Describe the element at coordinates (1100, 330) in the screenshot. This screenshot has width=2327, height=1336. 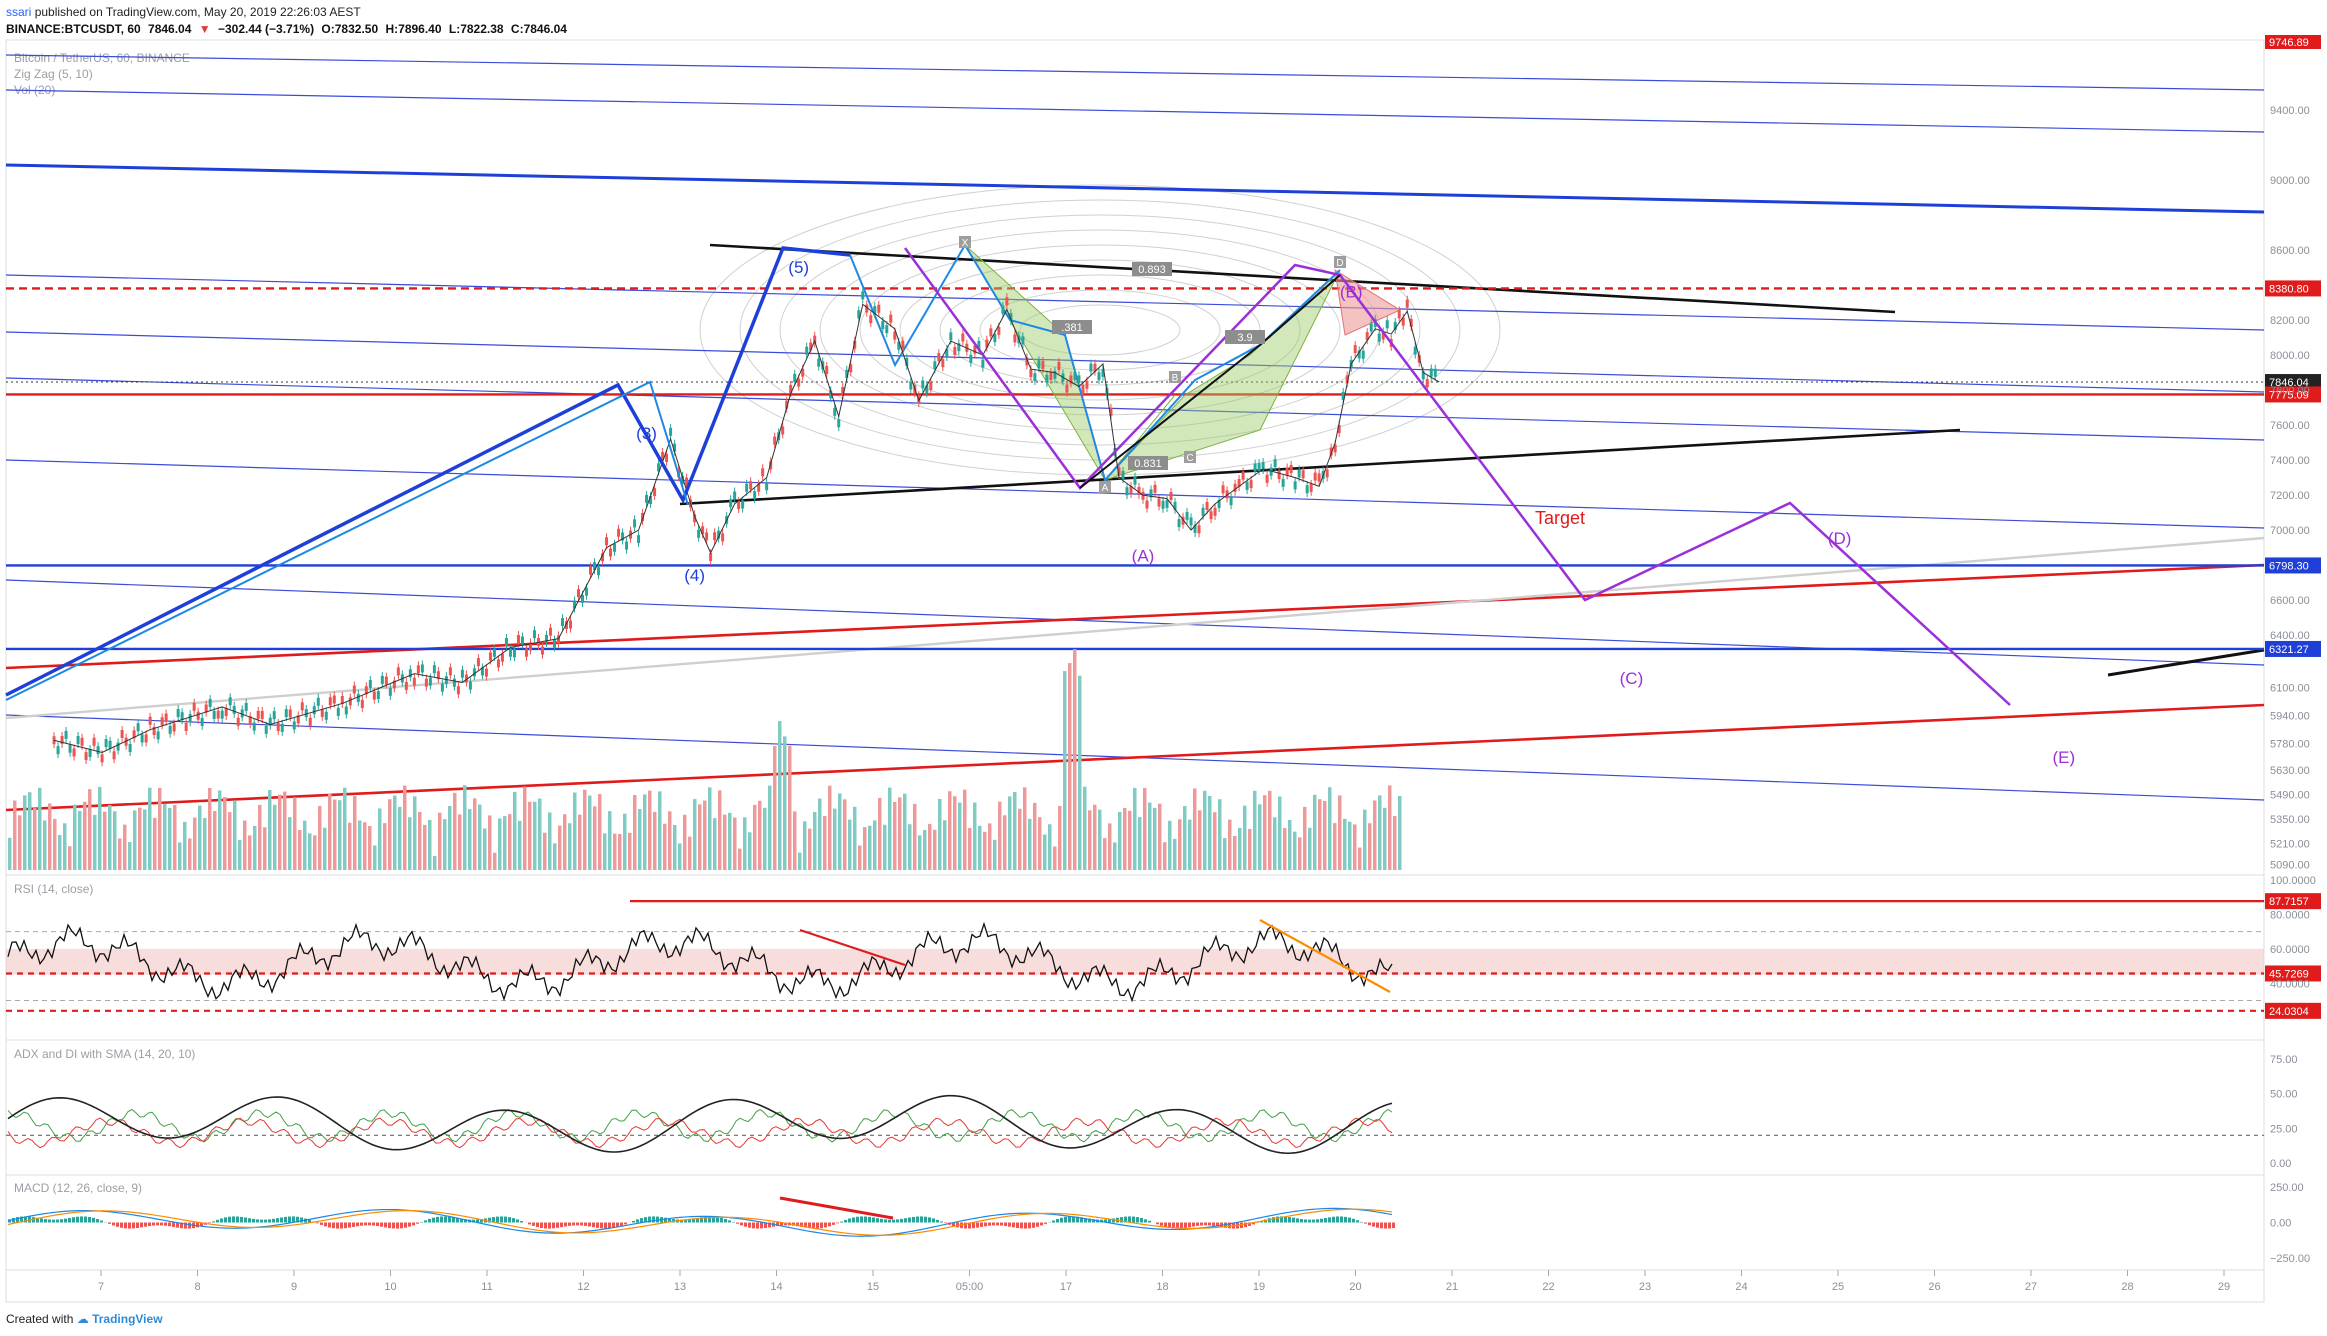
I see `fib-circle` at that location.